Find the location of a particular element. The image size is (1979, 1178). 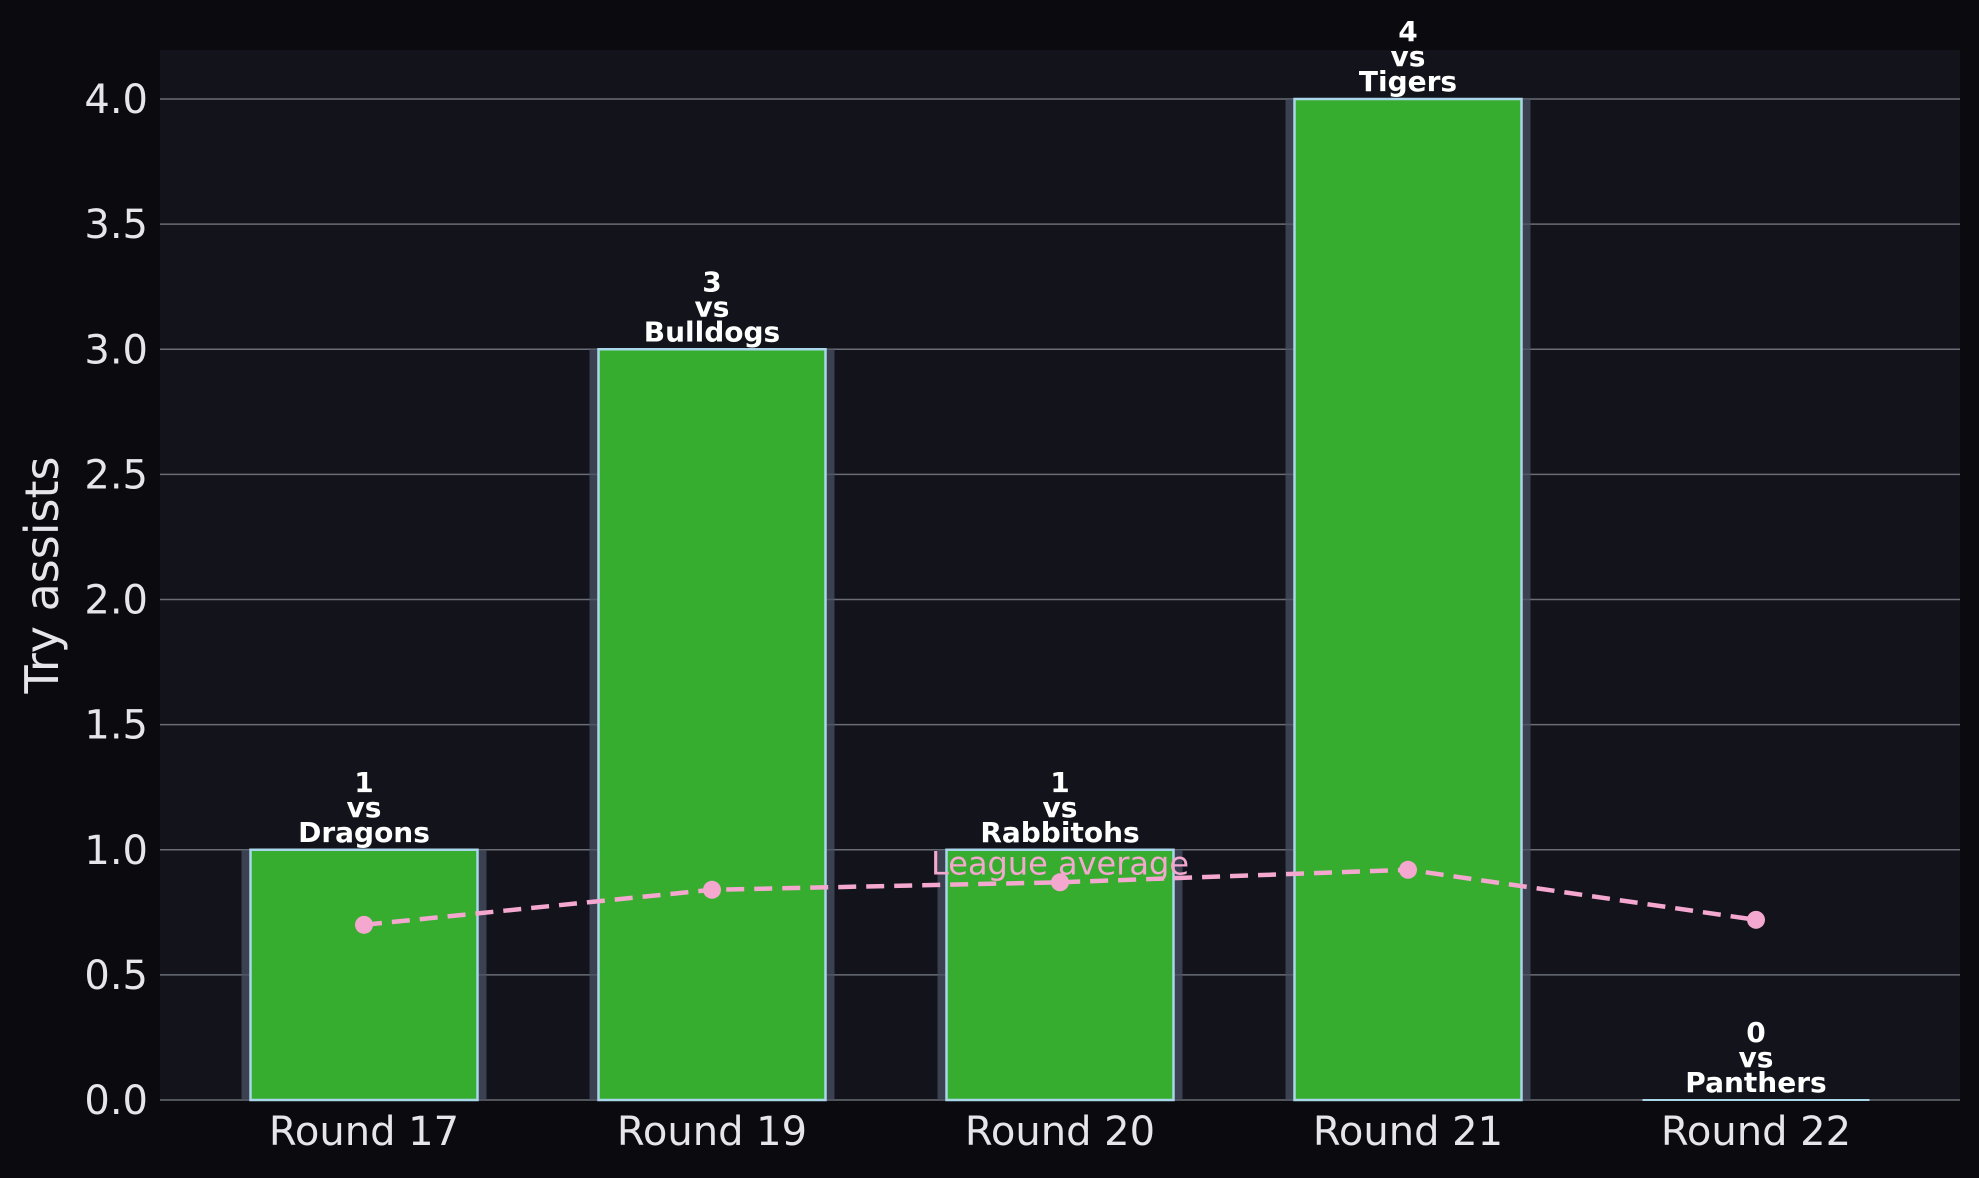

y-tick-label: 1.5 is located at coordinates (116, 726).